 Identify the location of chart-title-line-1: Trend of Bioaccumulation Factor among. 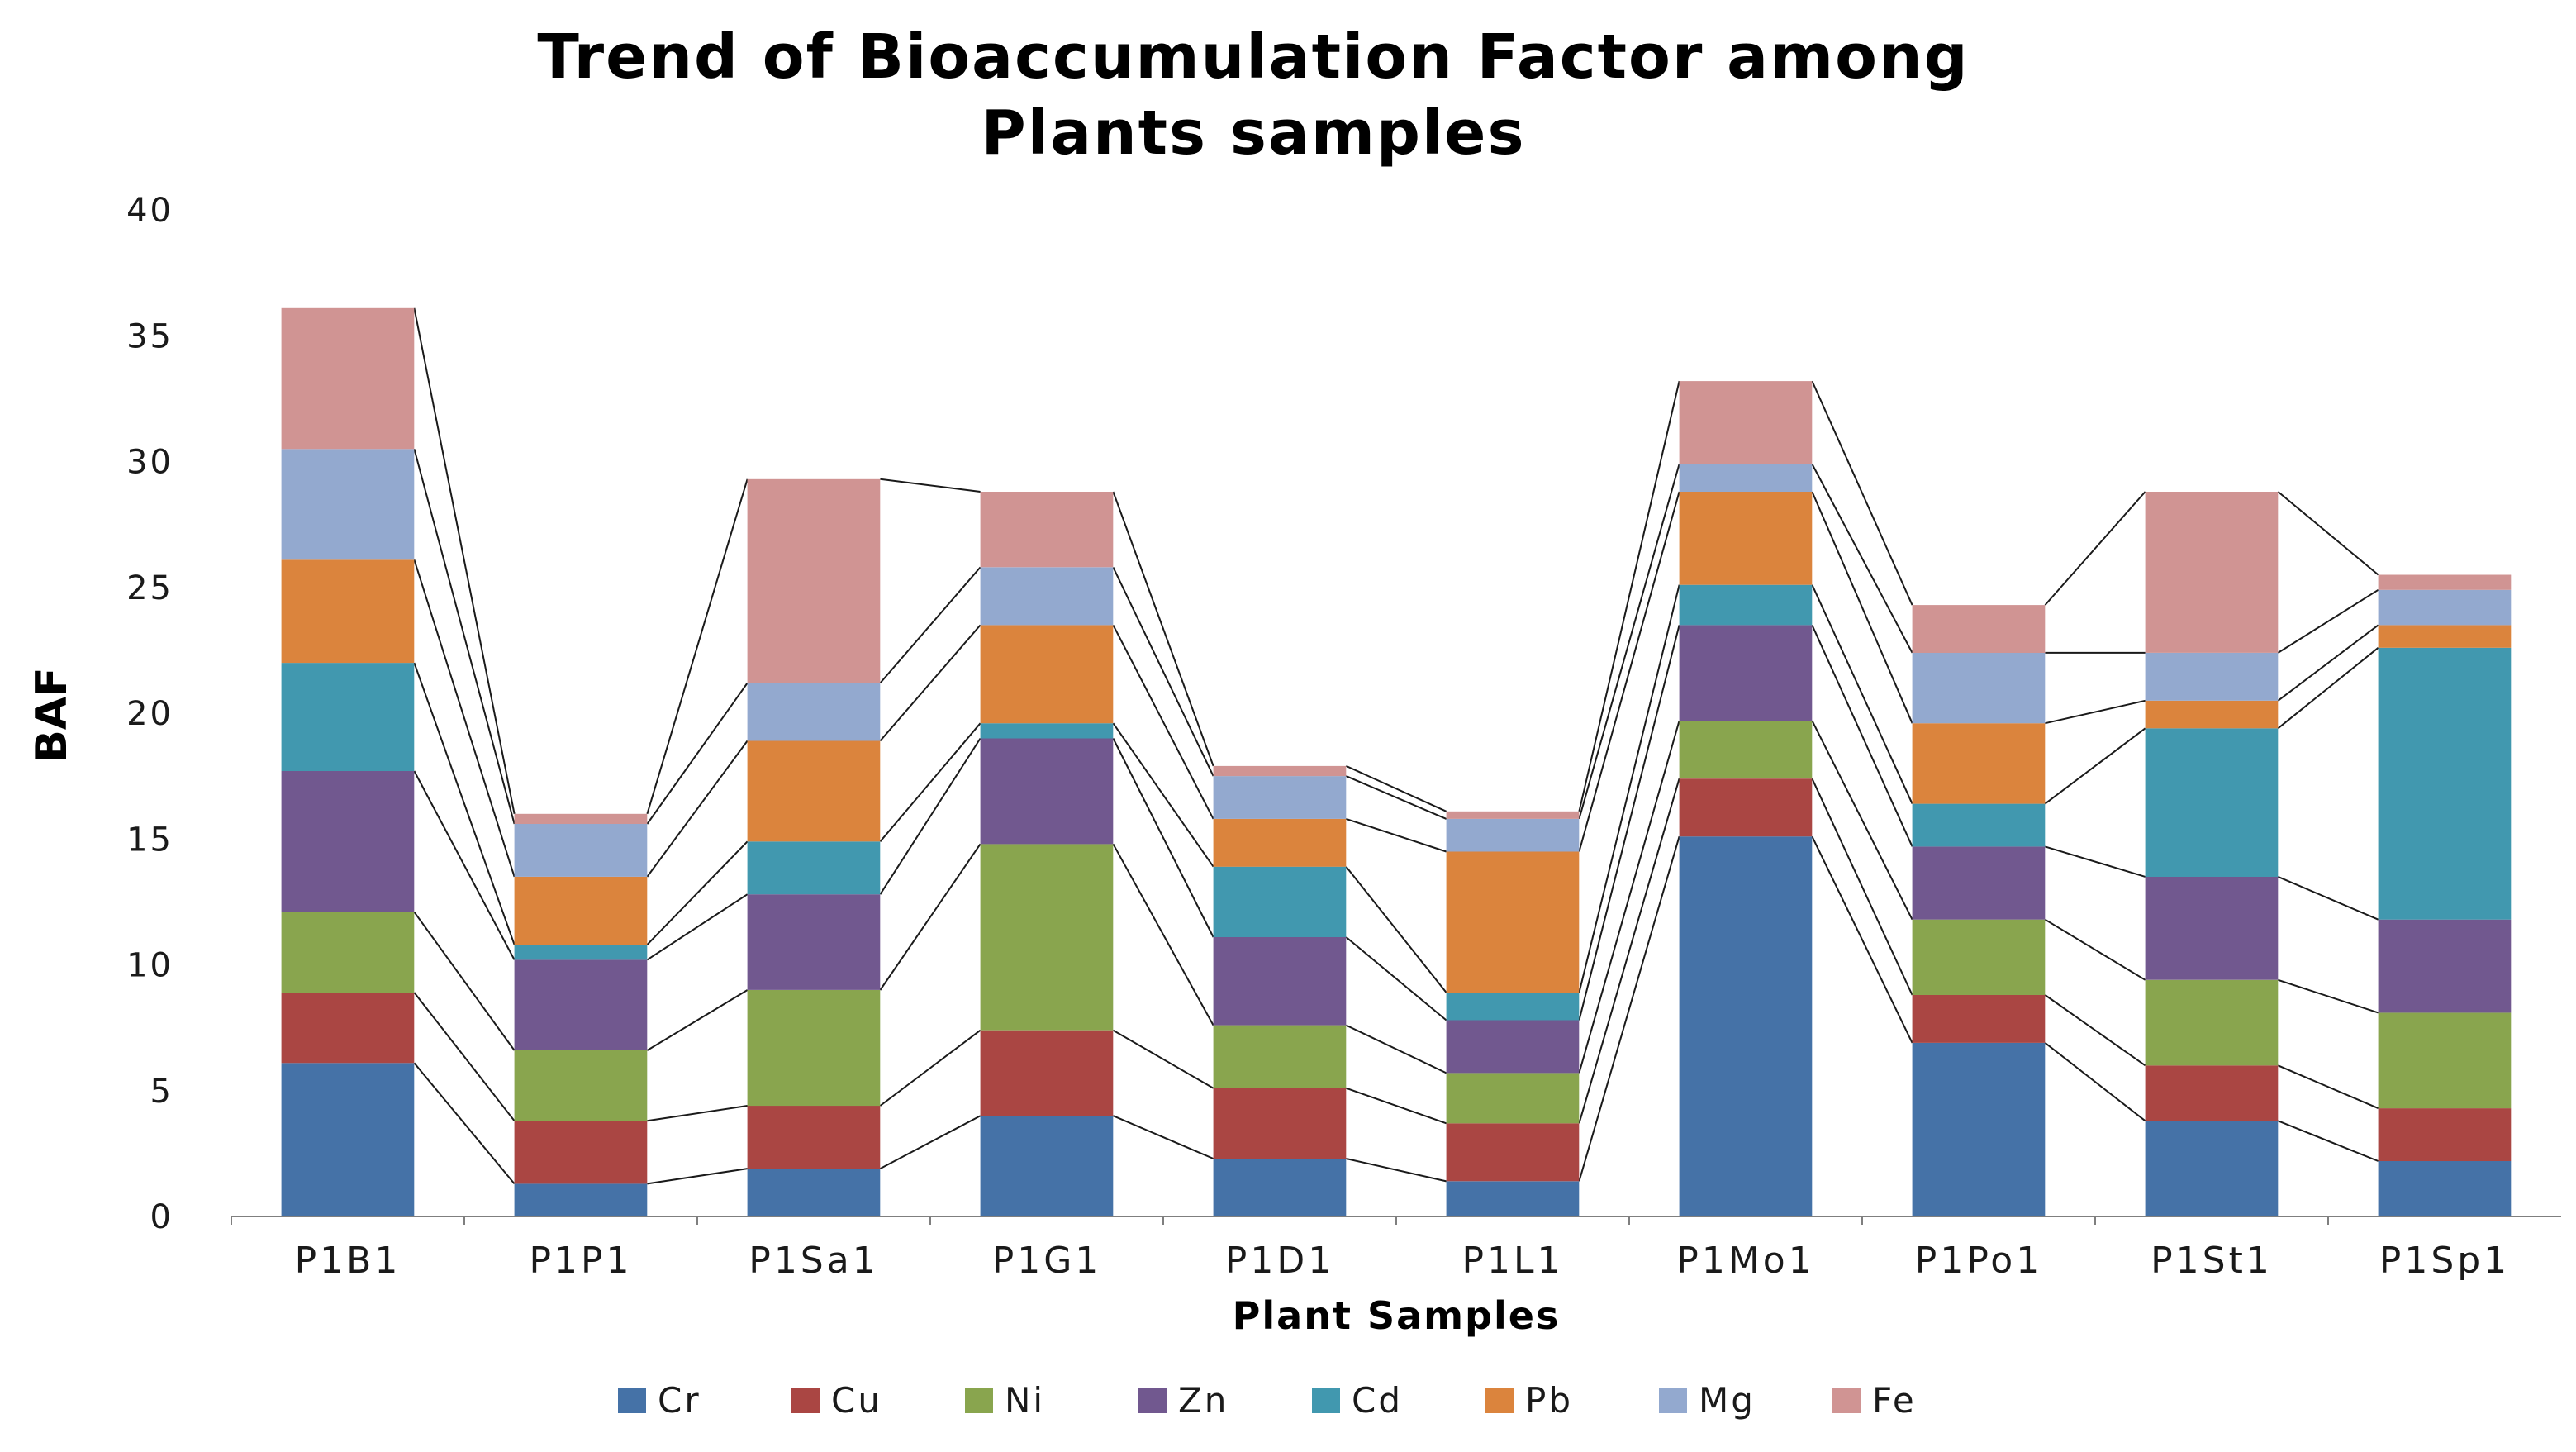
(1253, 57).